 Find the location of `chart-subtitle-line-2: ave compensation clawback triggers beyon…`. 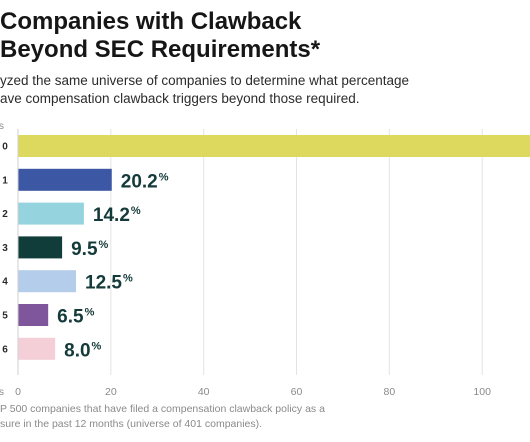

chart-subtitle-line-2: ave compensation clawback triggers beyon… is located at coordinates (180, 98).